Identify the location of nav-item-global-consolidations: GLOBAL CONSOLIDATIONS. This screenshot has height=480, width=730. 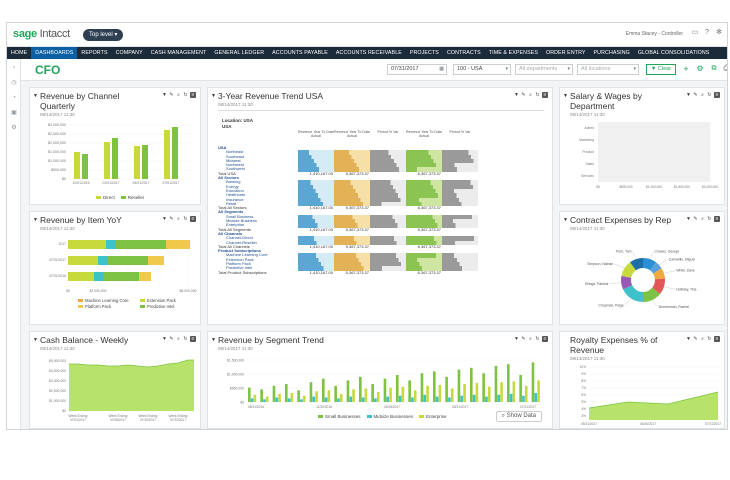
(673, 53).